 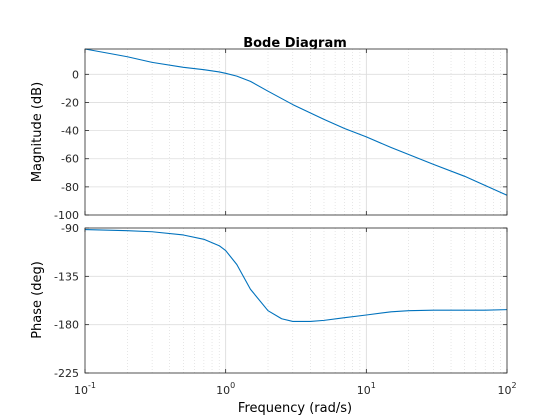 What do you see at coordinates (366, 389) in the screenshot?
I see `x-tick-label: 10¹` at bounding box center [366, 389].